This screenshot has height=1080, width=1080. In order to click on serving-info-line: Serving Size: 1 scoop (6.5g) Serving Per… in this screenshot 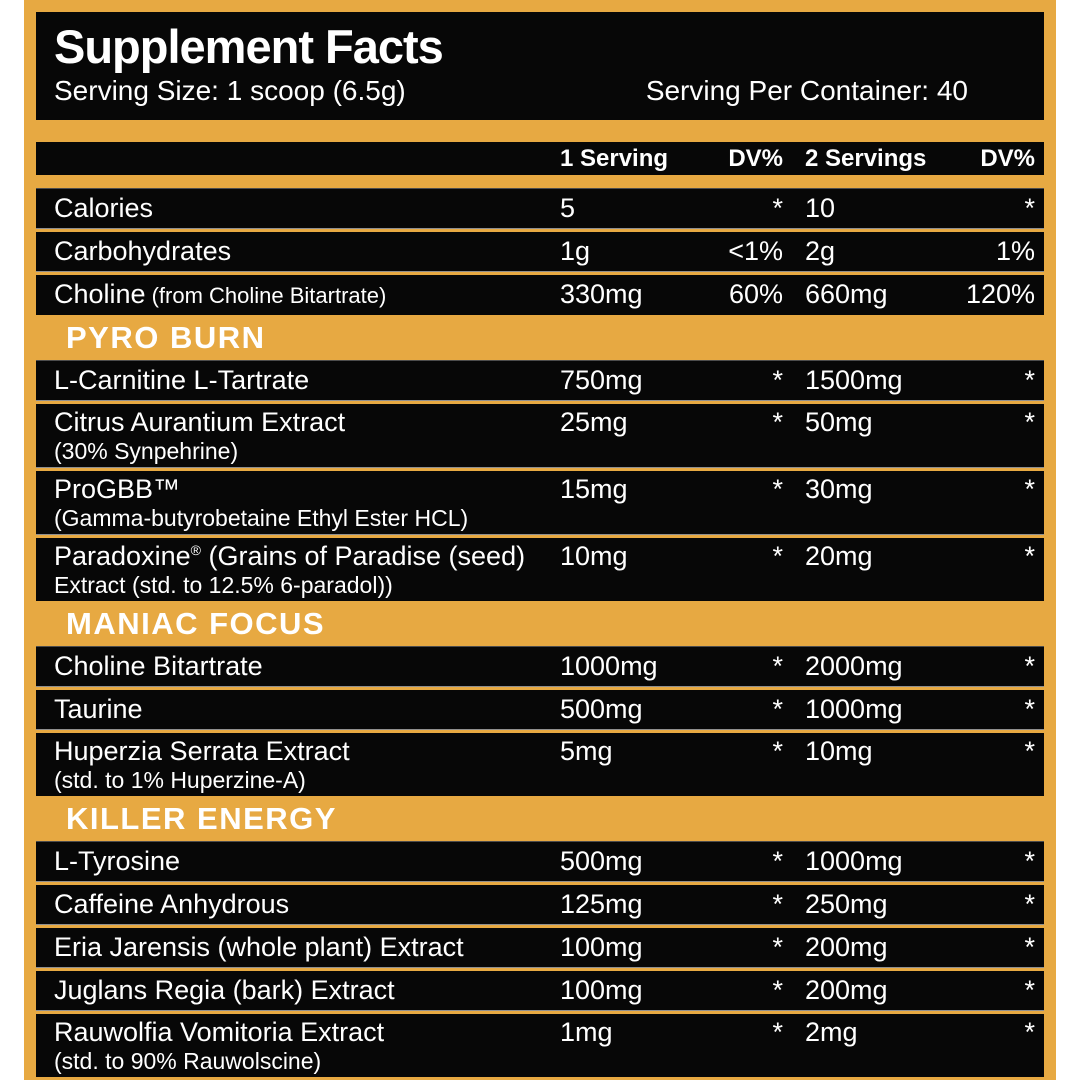, I will do `click(540, 91)`.